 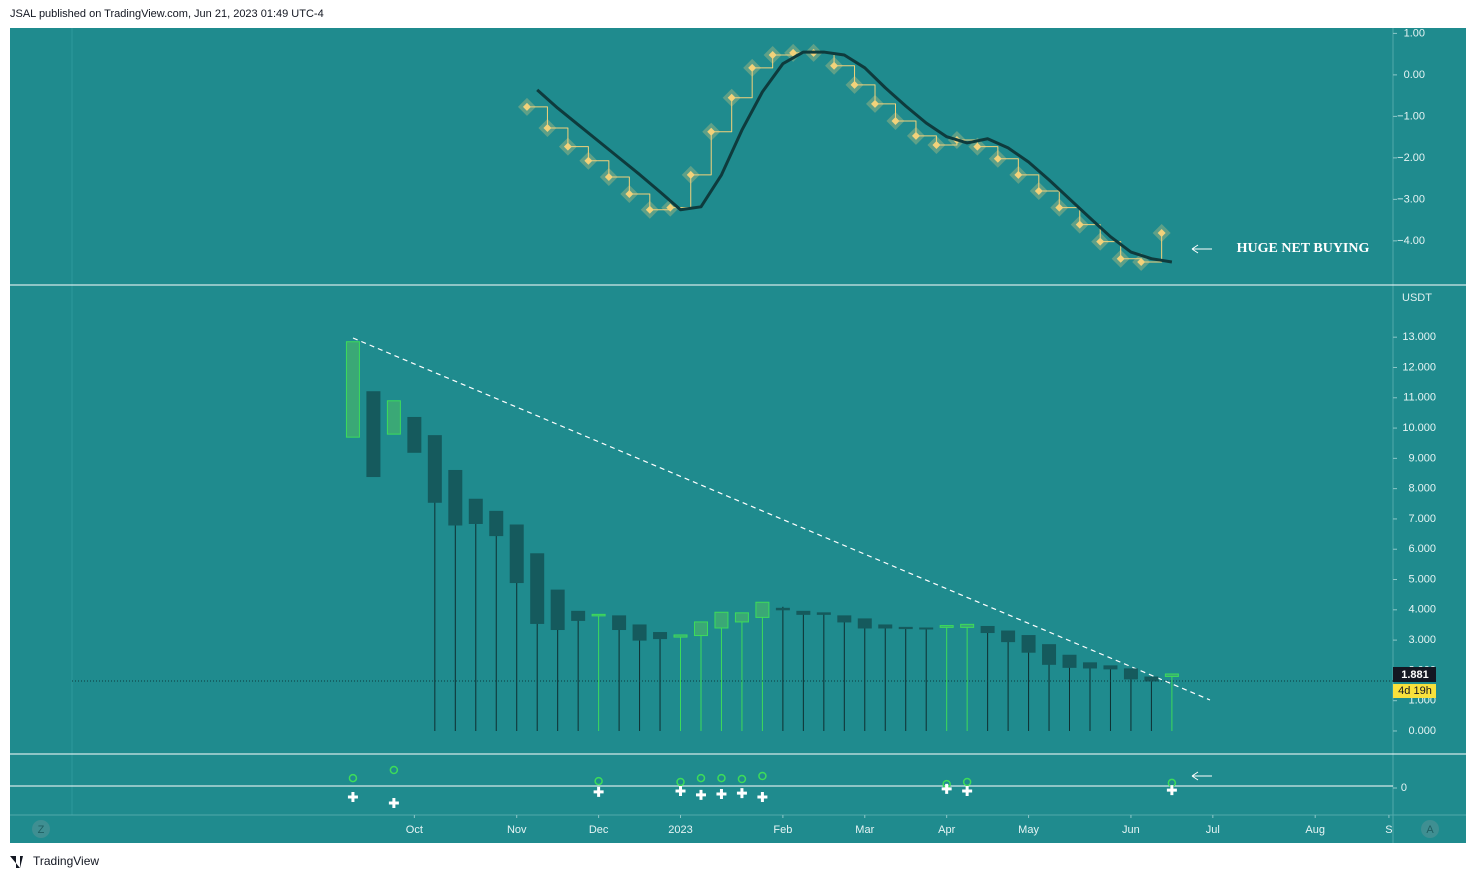 What do you see at coordinates (599, 830) in the screenshot?
I see `x-tick-label: Dec` at bounding box center [599, 830].